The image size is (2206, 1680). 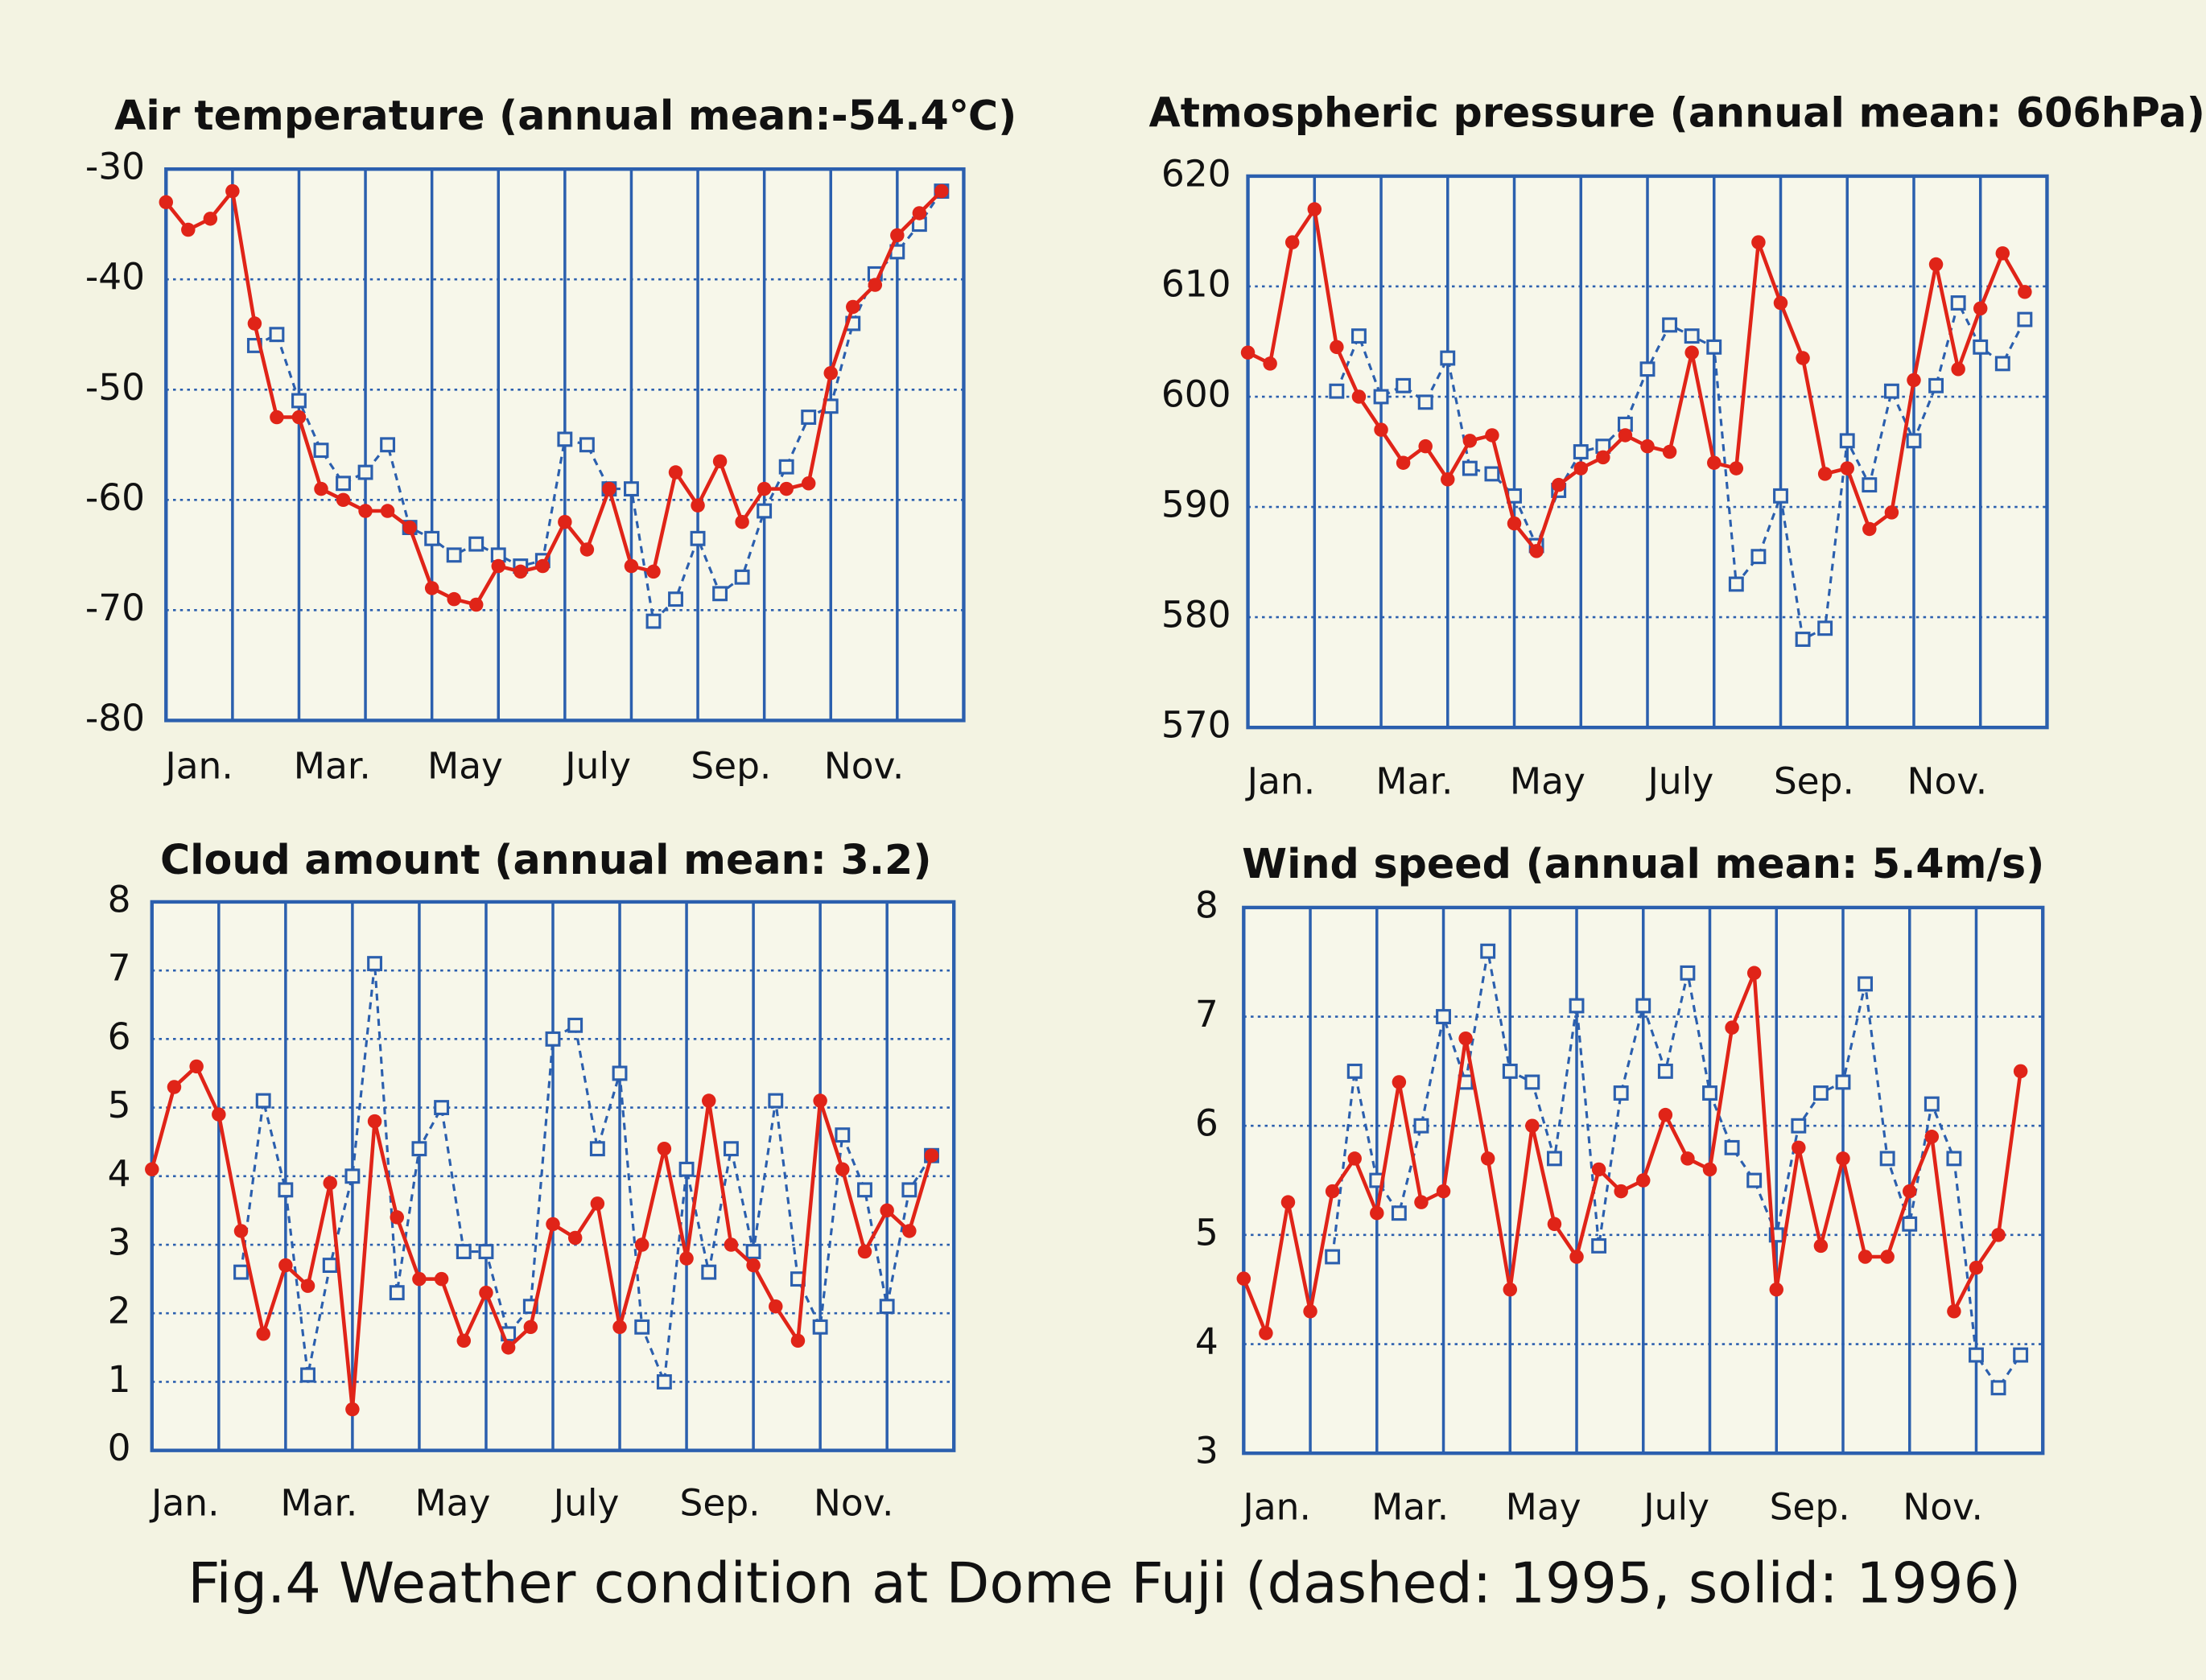 What do you see at coordinates (1196, 394) in the screenshot?
I see `y-tick-label: 600` at bounding box center [1196, 394].